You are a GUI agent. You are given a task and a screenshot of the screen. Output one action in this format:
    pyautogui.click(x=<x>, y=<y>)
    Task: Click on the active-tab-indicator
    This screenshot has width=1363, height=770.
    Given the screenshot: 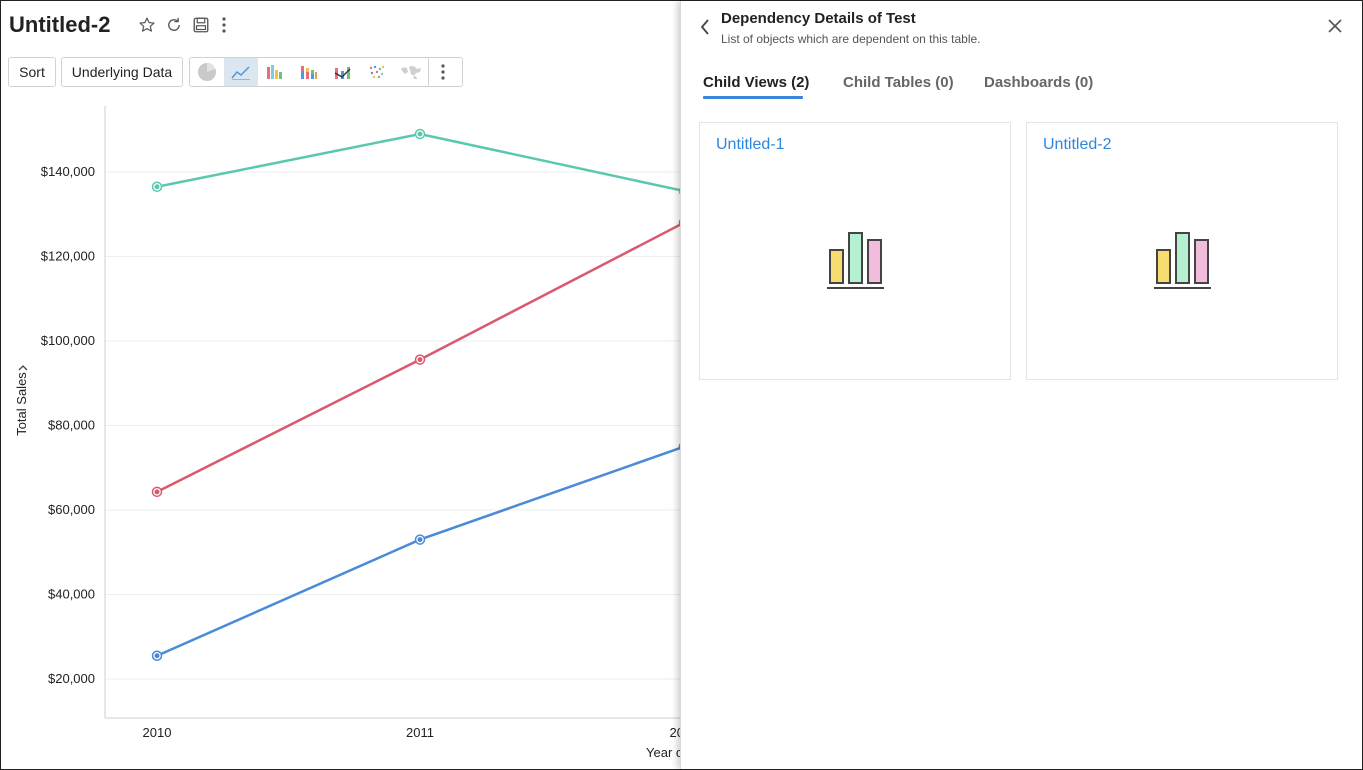 What is the action you would take?
    pyautogui.click(x=753, y=97)
    